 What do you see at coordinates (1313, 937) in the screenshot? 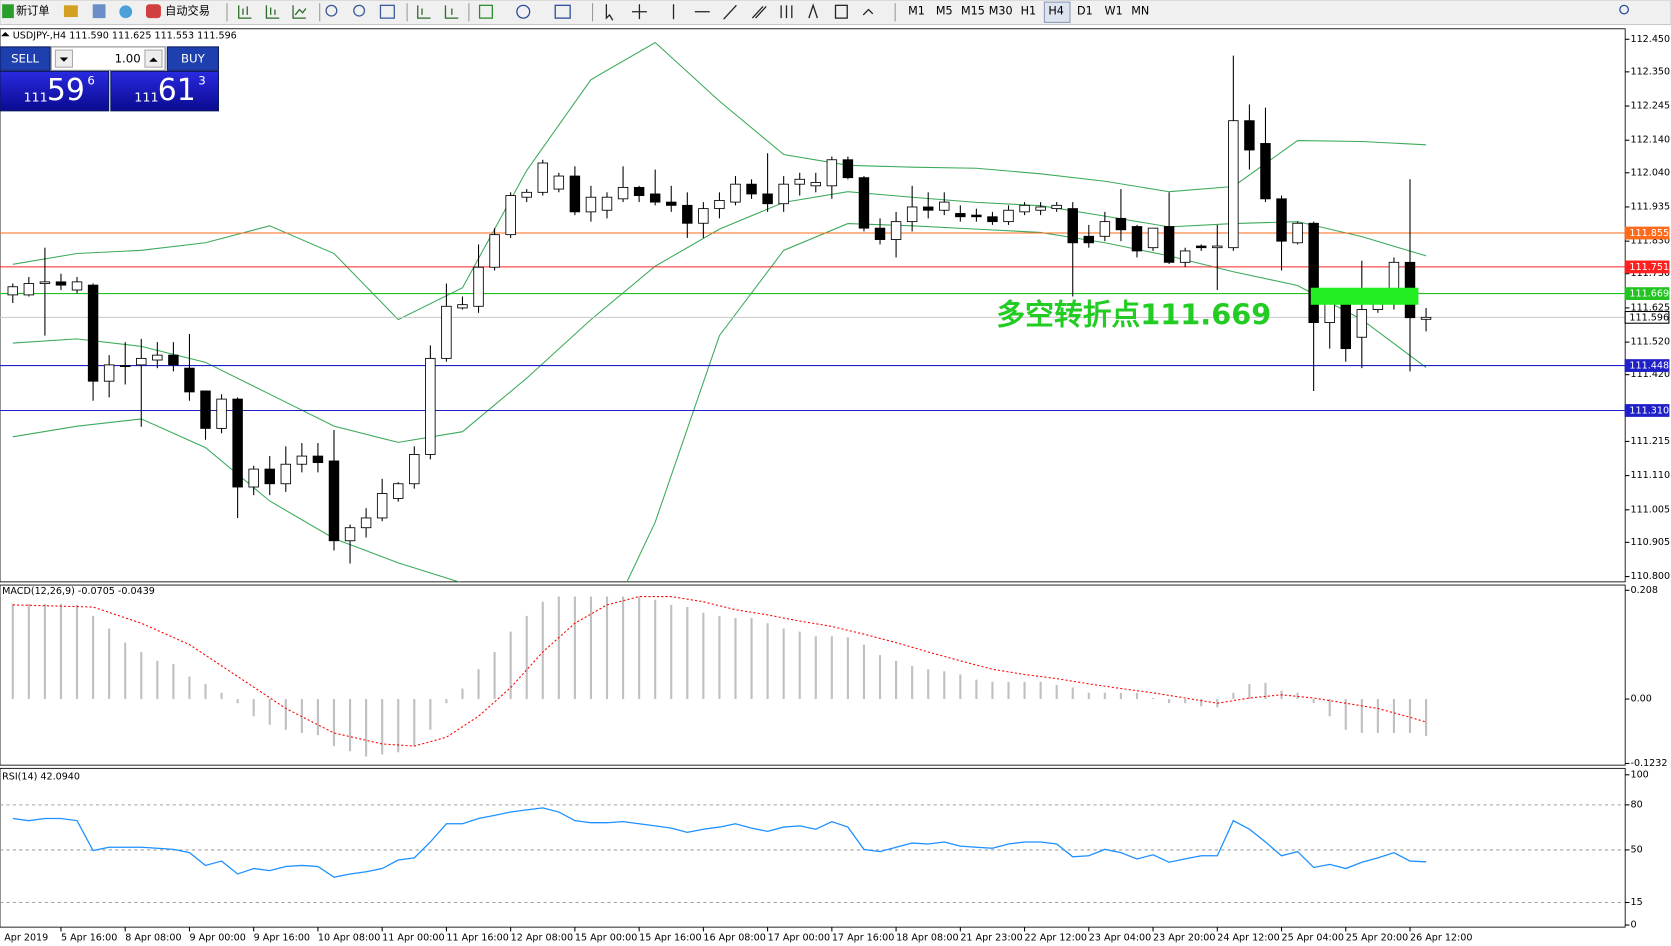
I see `x-tick-label: 25 Apr 04:00` at bounding box center [1313, 937].